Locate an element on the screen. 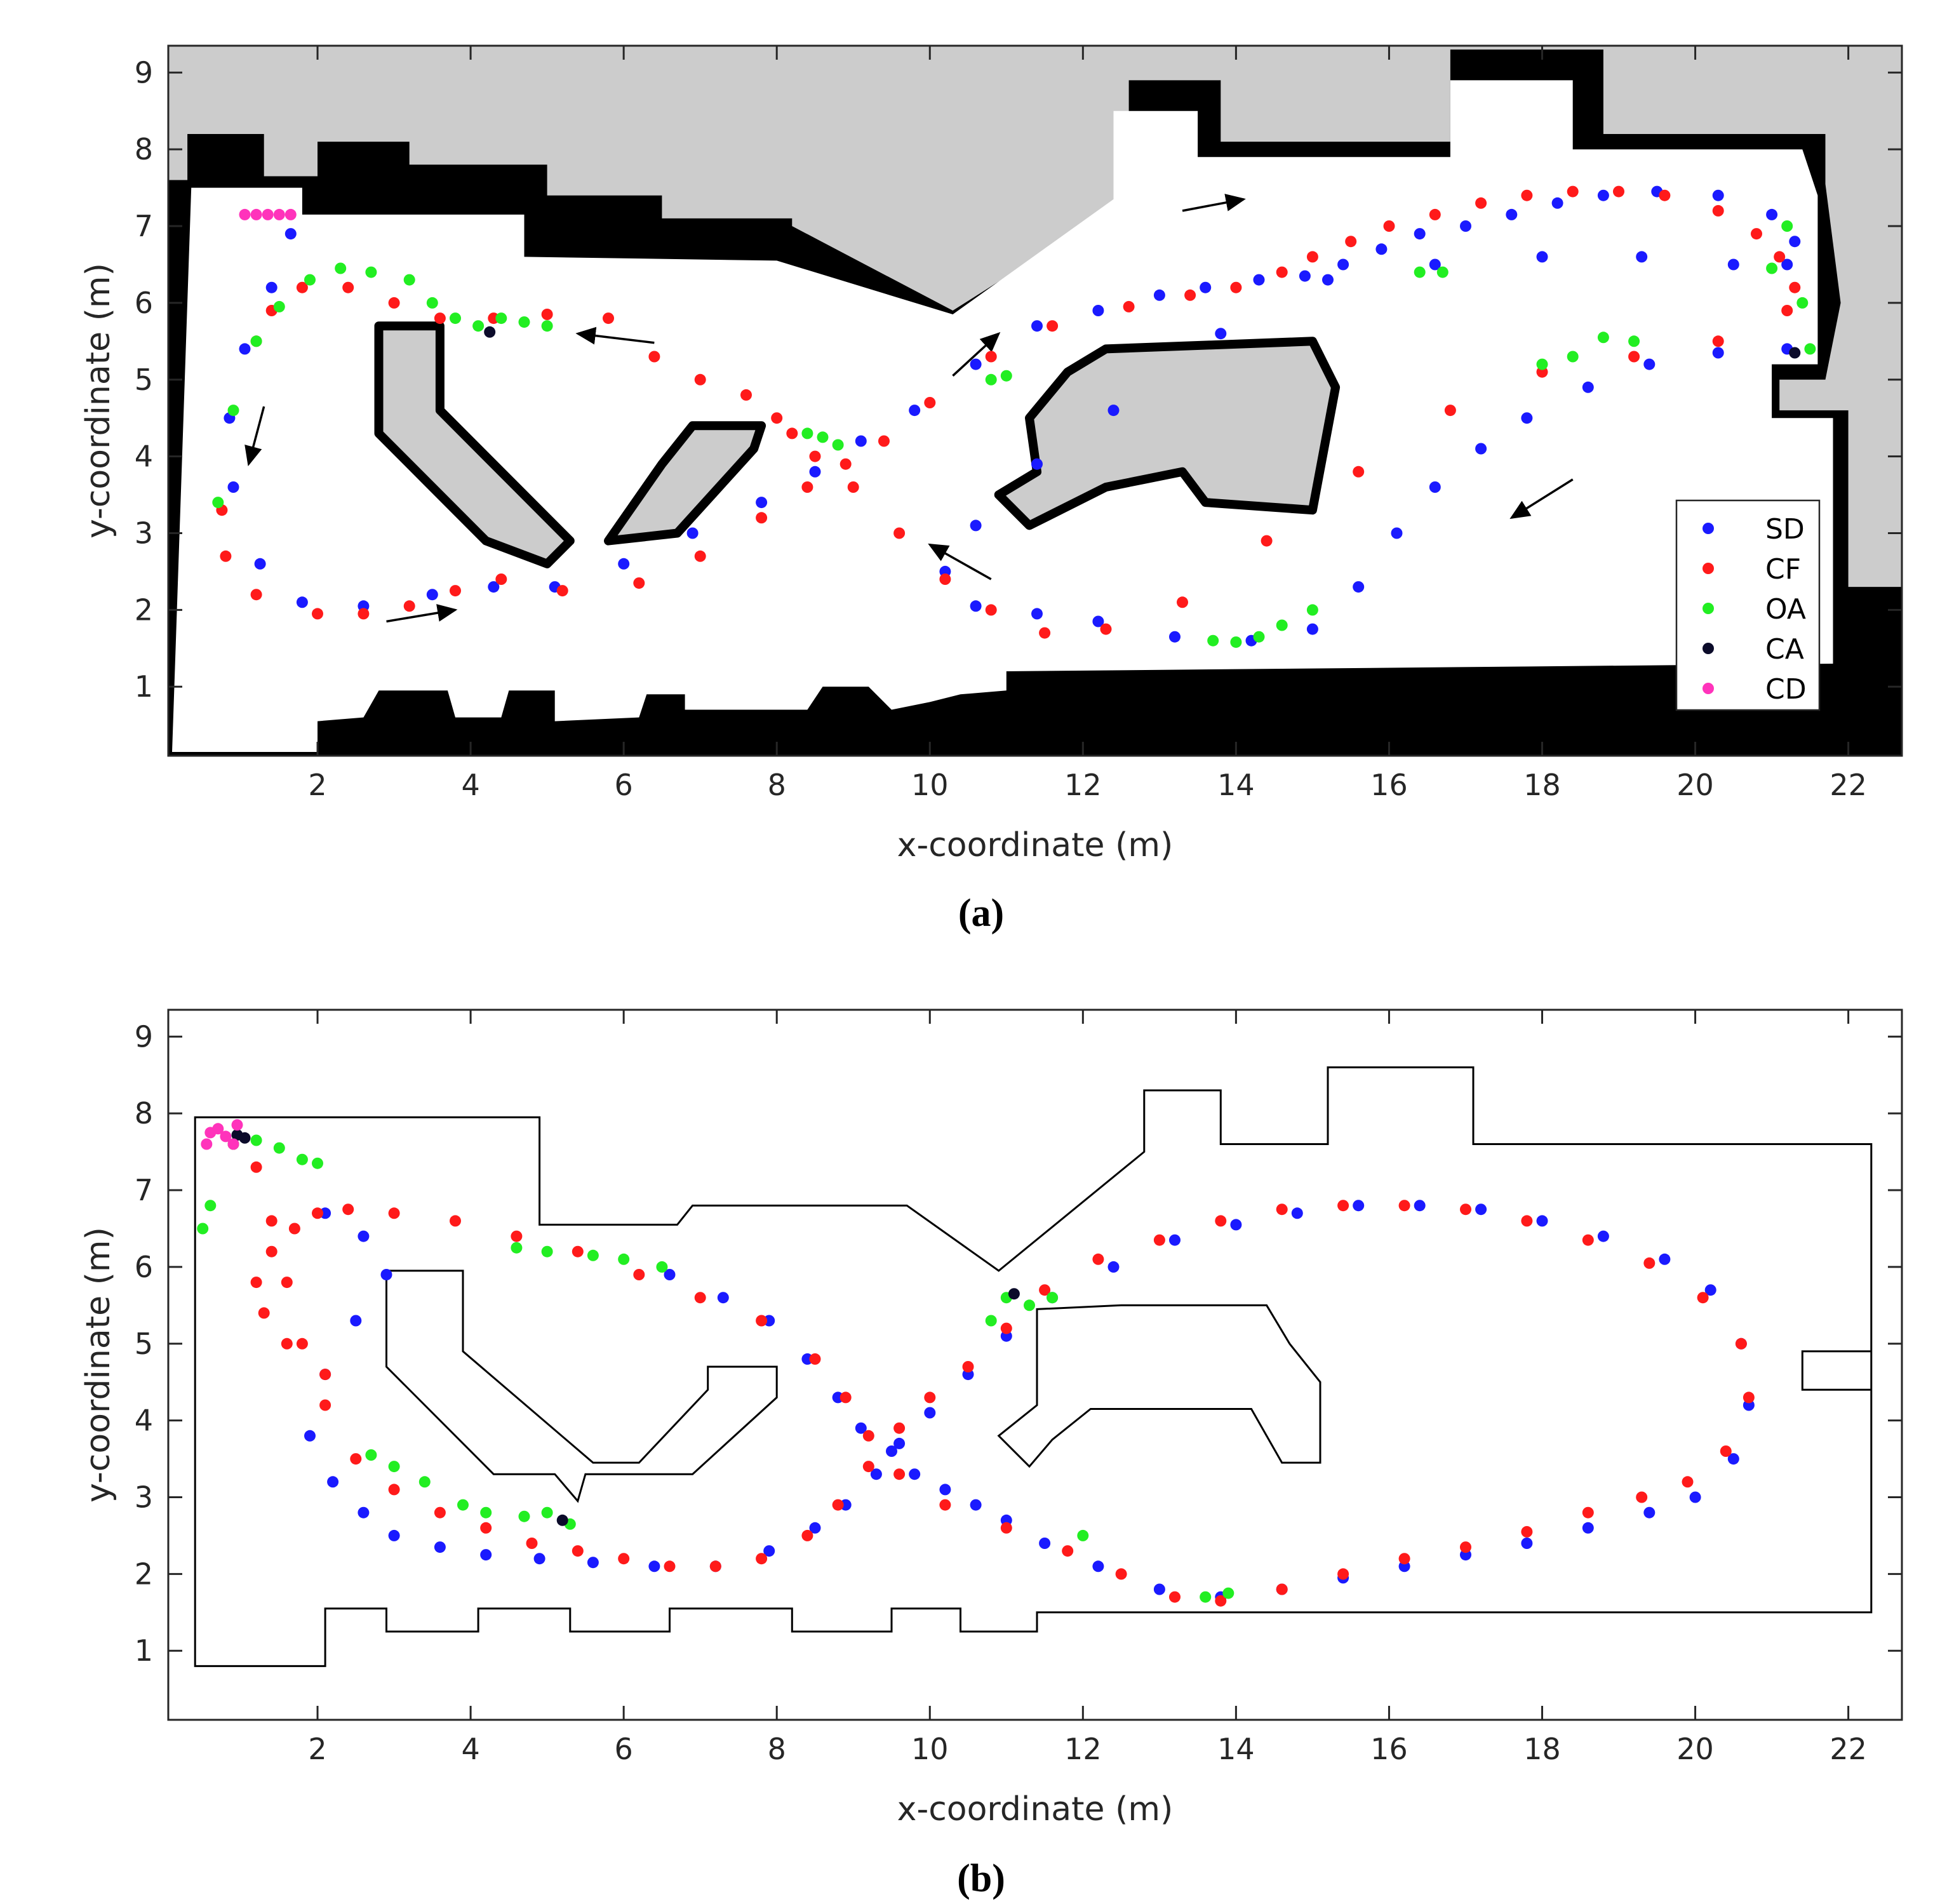 Image resolution: width=1940 pixels, height=1904 pixels. panel-b-x-tick-label: 18 is located at coordinates (1542, 1749).